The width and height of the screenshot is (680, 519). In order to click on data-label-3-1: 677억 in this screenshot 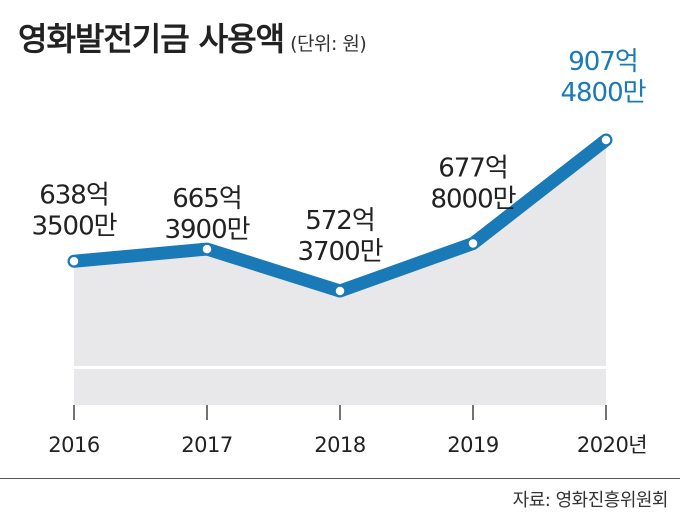, I will do `click(473, 168)`.